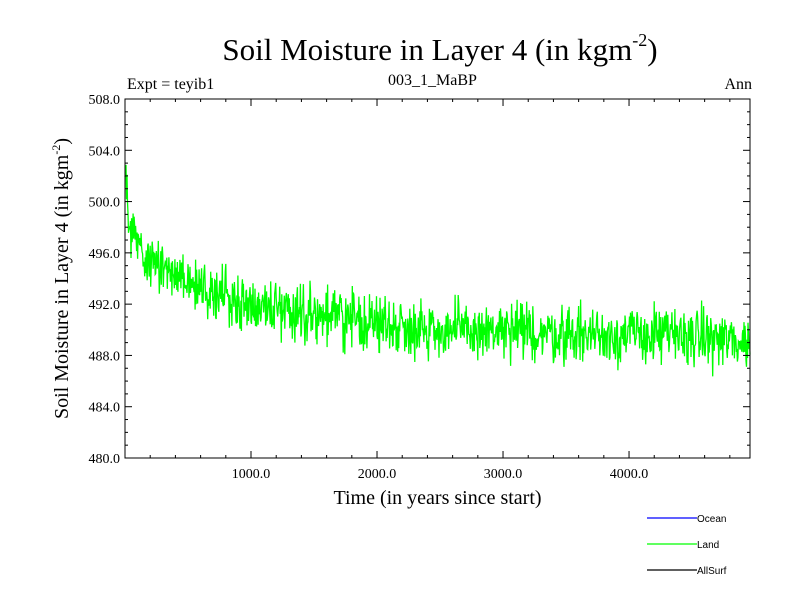 This screenshot has height=600, width=800. I want to click on chart-title: Soil Moisture in Layer 4 (in kgm-2), so click(440, 48).